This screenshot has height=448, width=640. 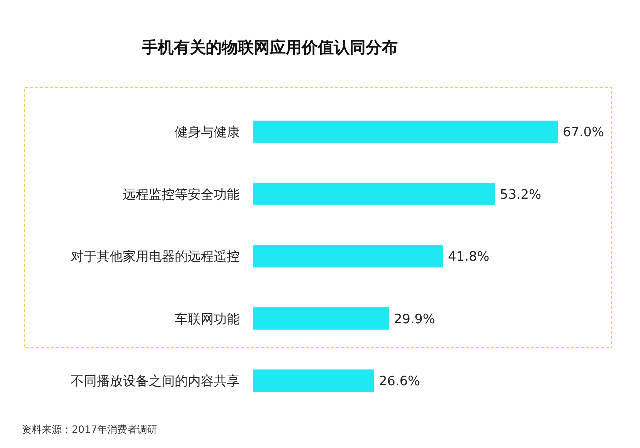 What do you see at coordinates (521, 195) in the screenshot?
I see `data-label: 53.2%` at bounding box center [521, 195].